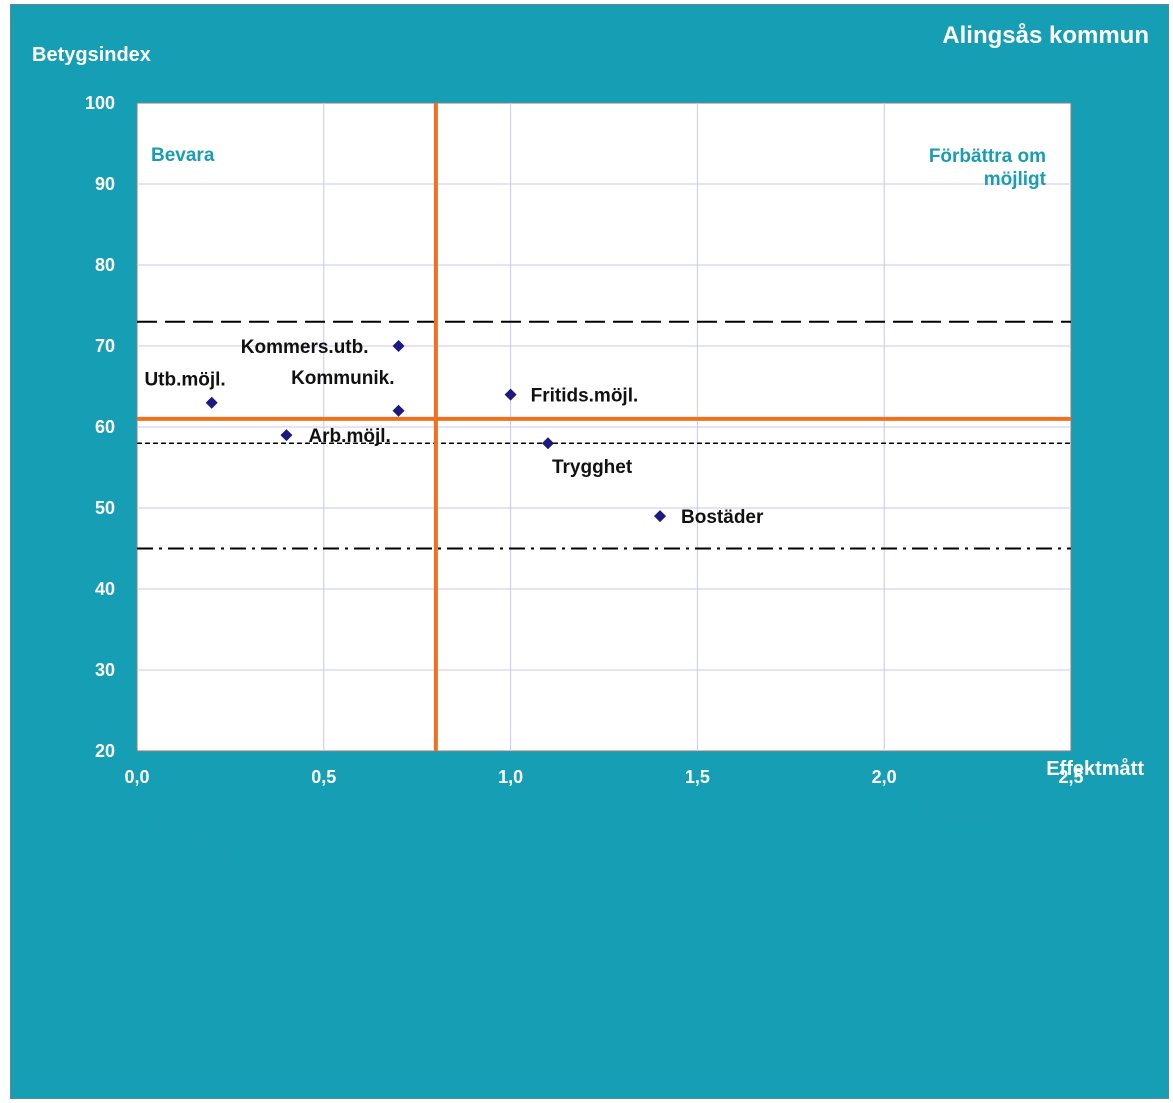 This screenshot has height=1103, width=1173. I want to click on y-tick-label: 100, so click(100, 103).